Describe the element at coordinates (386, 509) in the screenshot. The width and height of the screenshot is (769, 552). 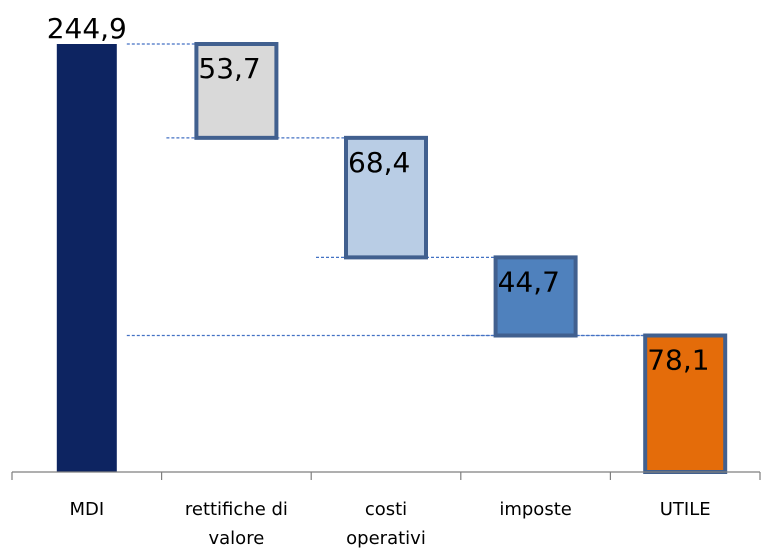
I see `tick-label-line: costi` at that location.